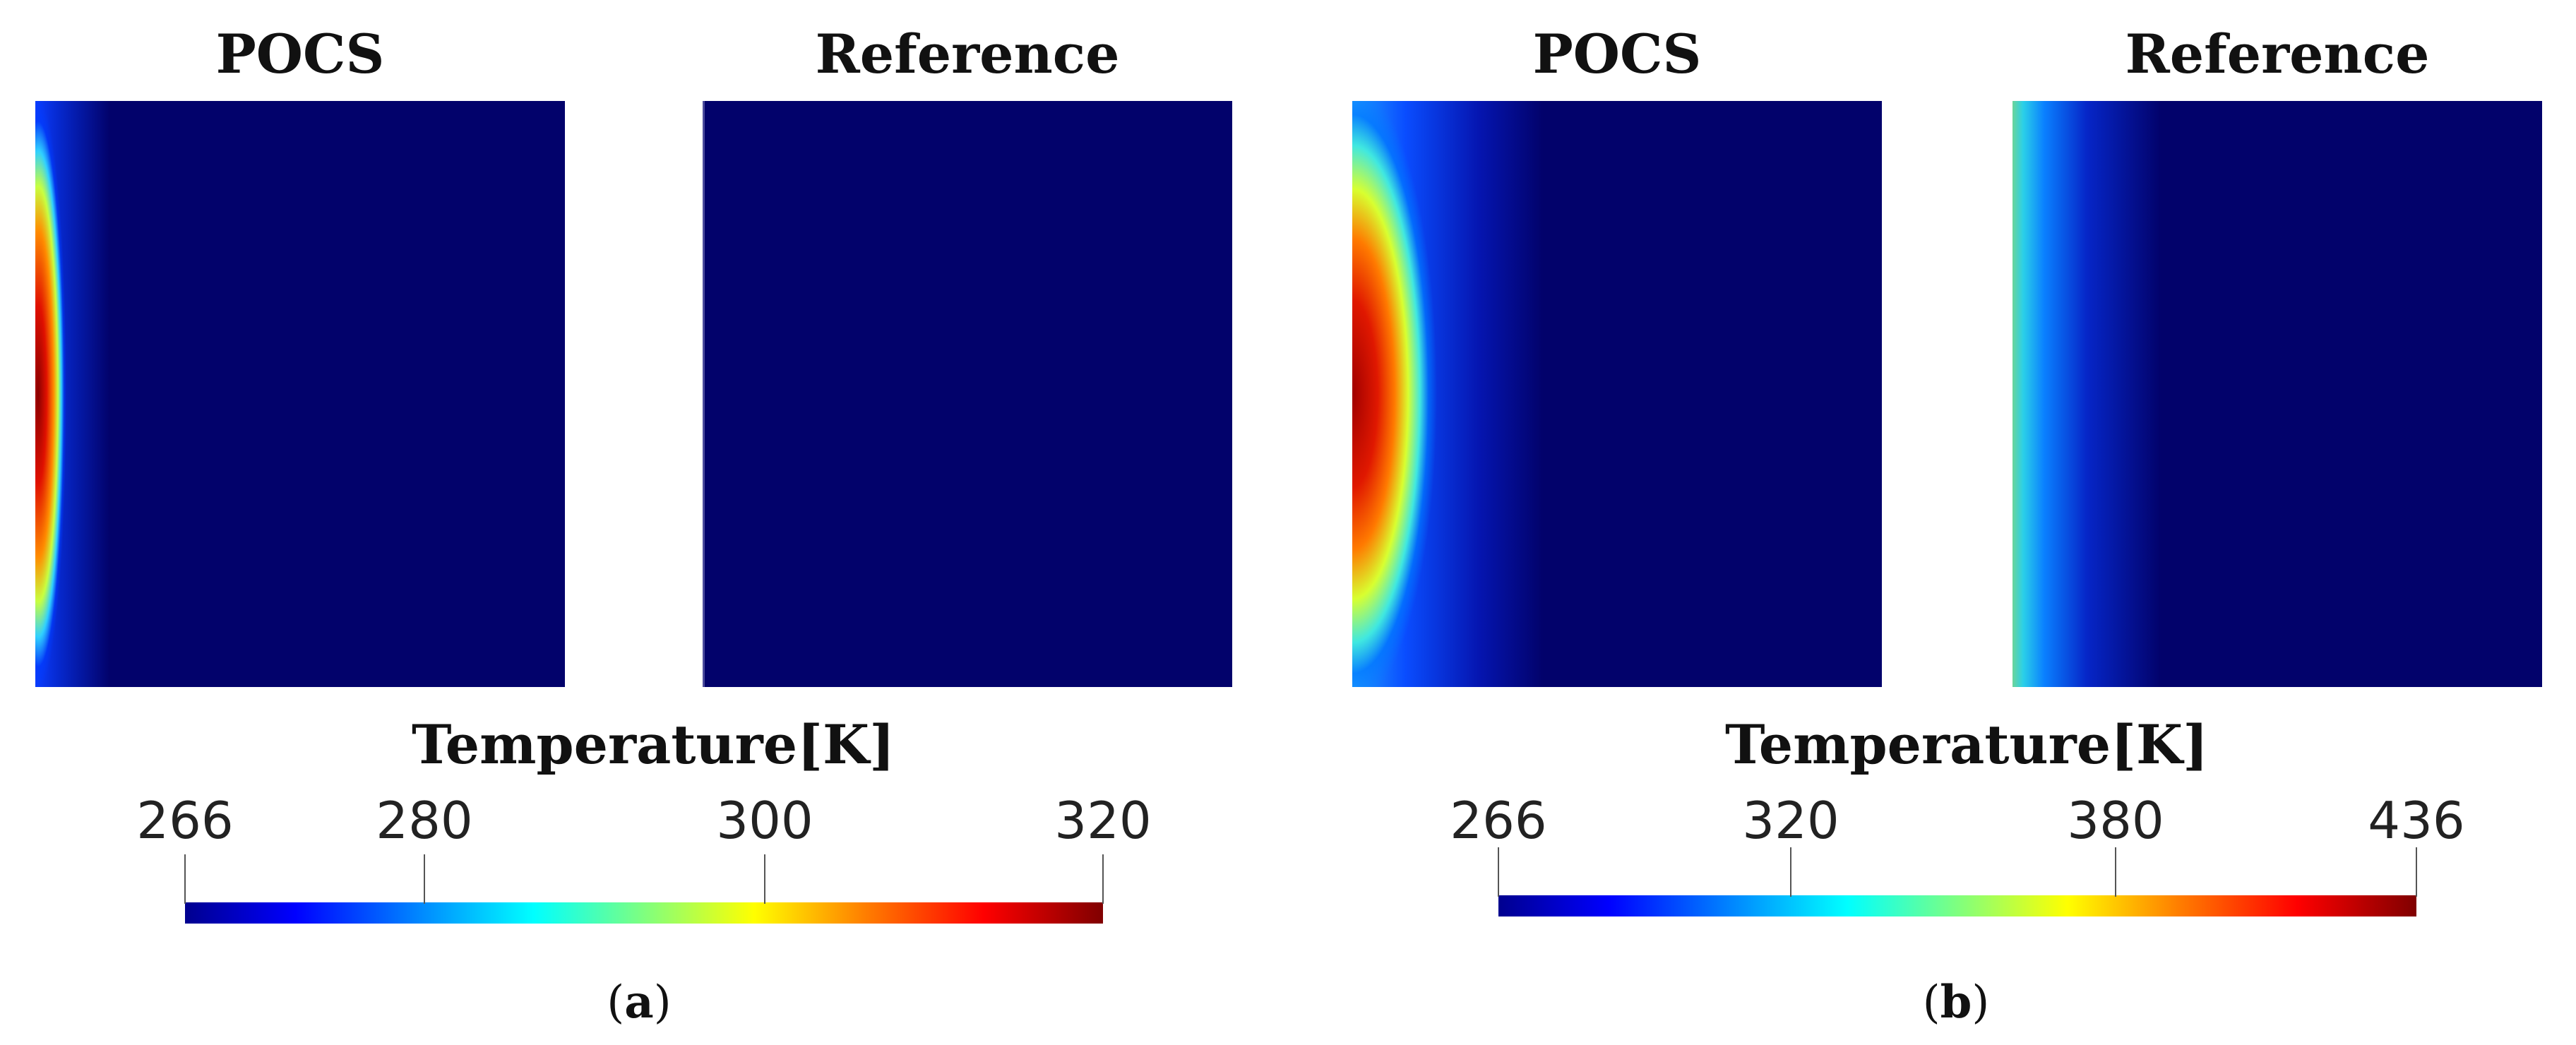 This screenshot has width=2576, height=1045. What do you see at coordinates (653, 744) in the screenshot?
I see `panel-a-colorbar-title: Temperature[K]` at bounding box center [653, 744].